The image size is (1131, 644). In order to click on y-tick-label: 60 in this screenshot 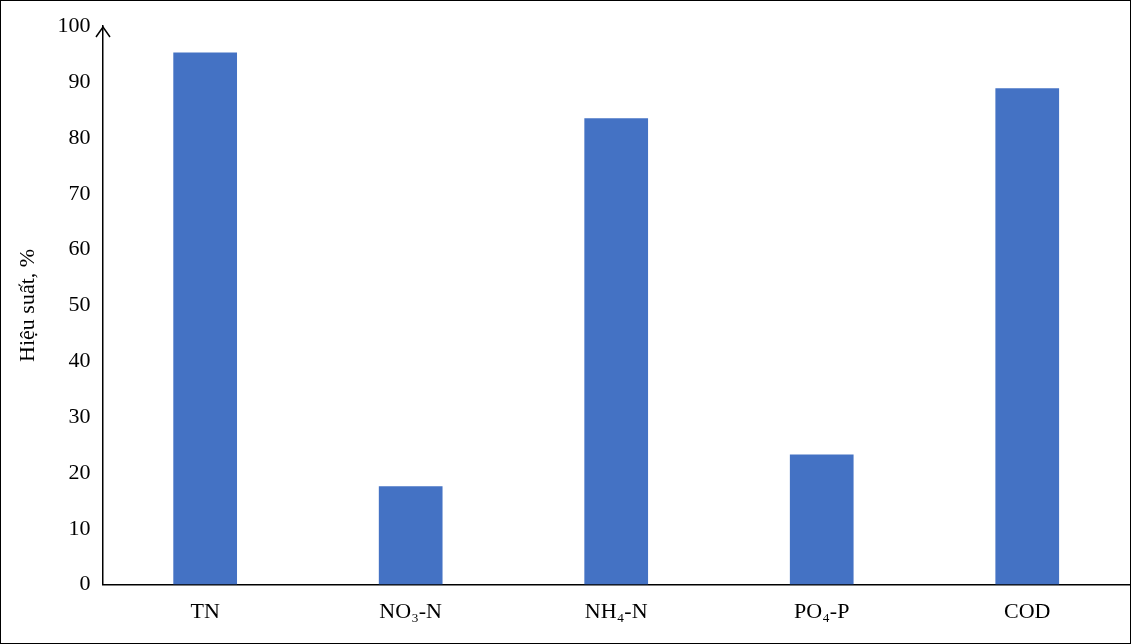, I will do `click(79, 248)`.